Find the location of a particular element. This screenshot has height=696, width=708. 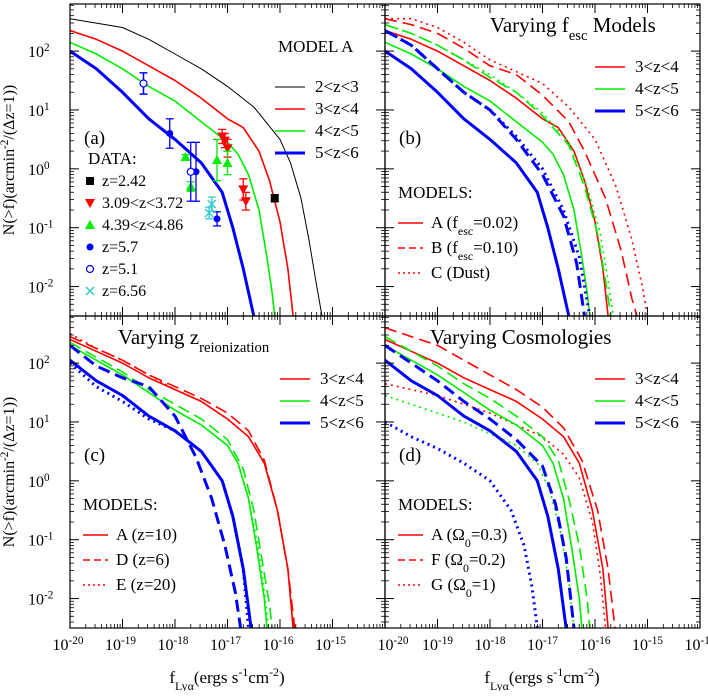

curve-5-z-6-model-A is located at coordinates (476, 493).